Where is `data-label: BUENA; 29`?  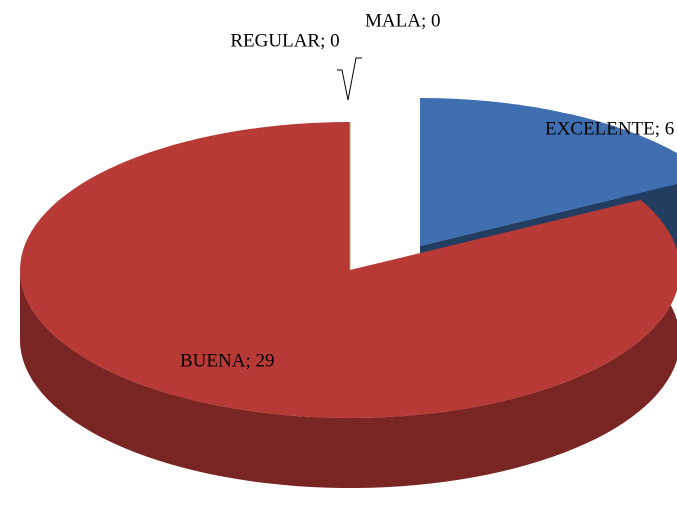
data-label: BUENA; 29 is located at coordinates (227, 360).